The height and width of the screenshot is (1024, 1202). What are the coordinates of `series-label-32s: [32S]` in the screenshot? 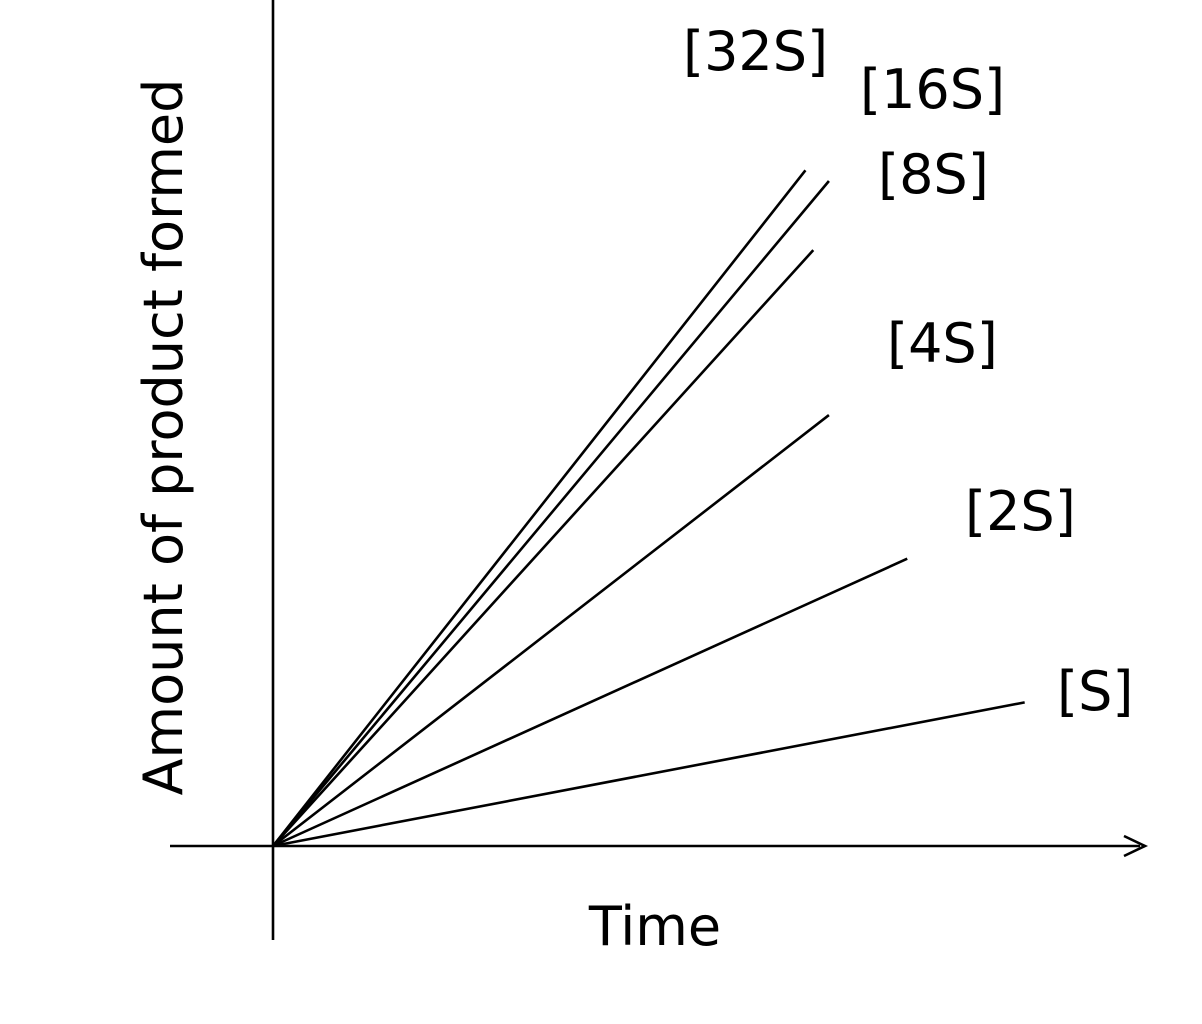 It's located at (755, 51).